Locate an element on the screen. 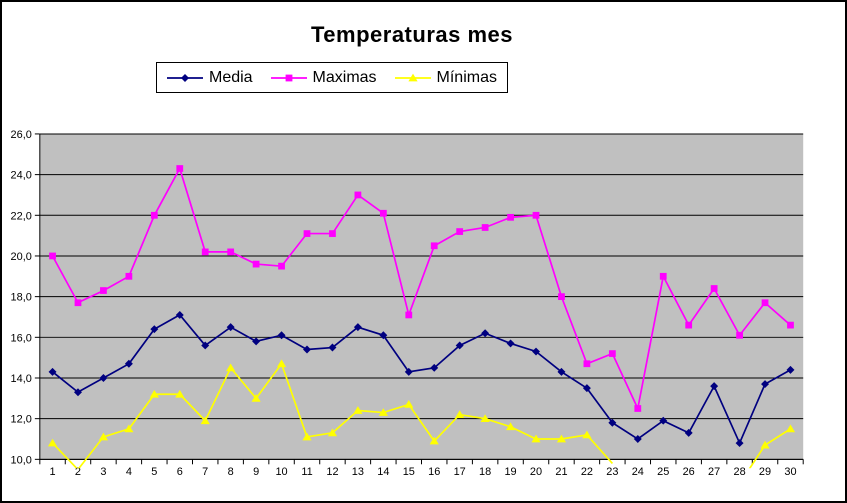 The height and width of the screenshot is (503, 847). x-tick-label: 1 is located at coordinates (52, 472).